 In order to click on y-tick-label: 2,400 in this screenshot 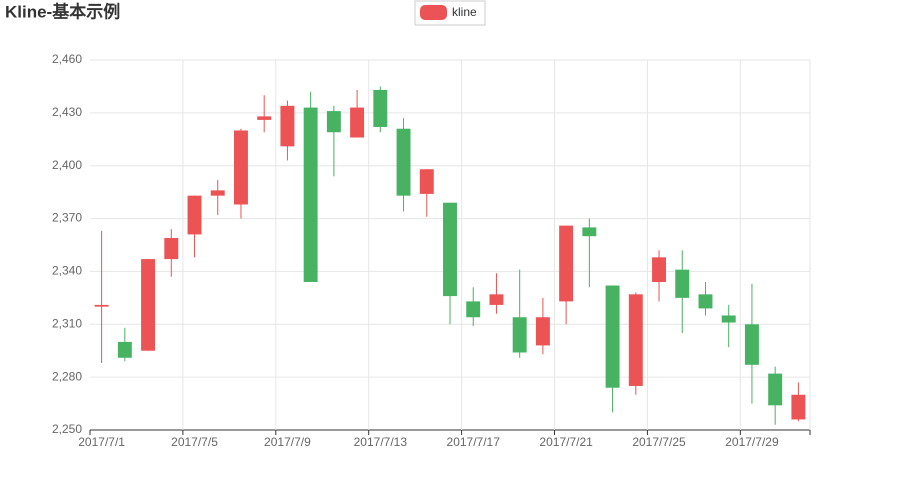, I will do `click(67, 165)`.